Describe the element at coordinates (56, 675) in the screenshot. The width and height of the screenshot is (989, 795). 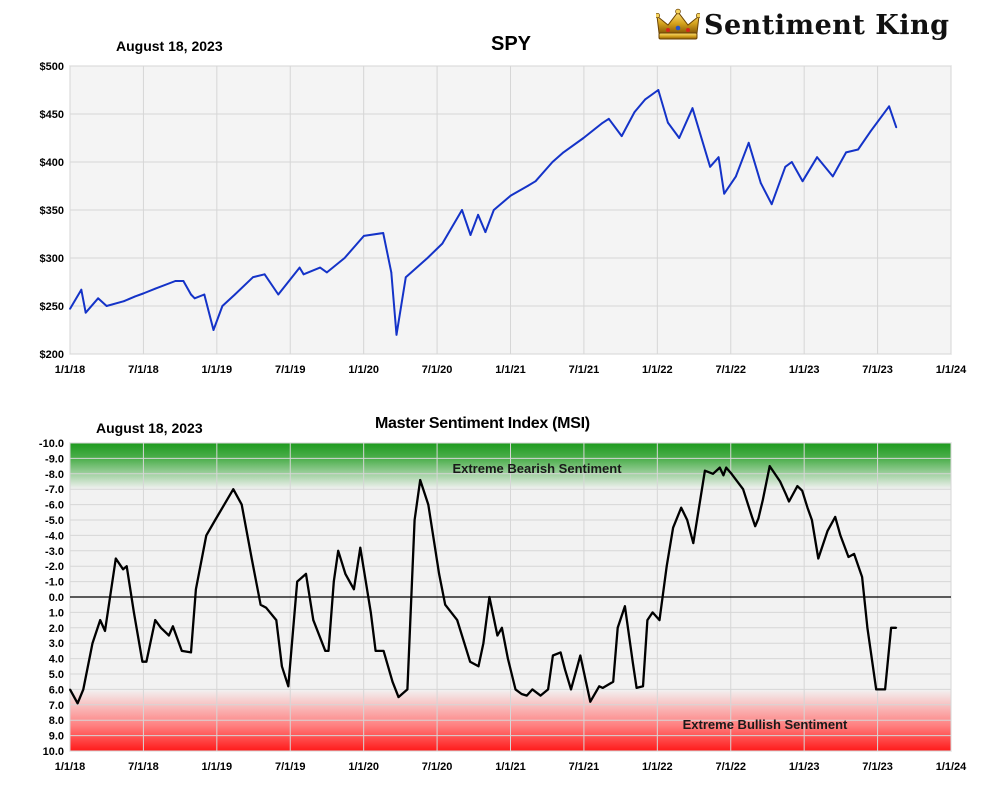
I see `msi-y-tick: 5.0` at that location.